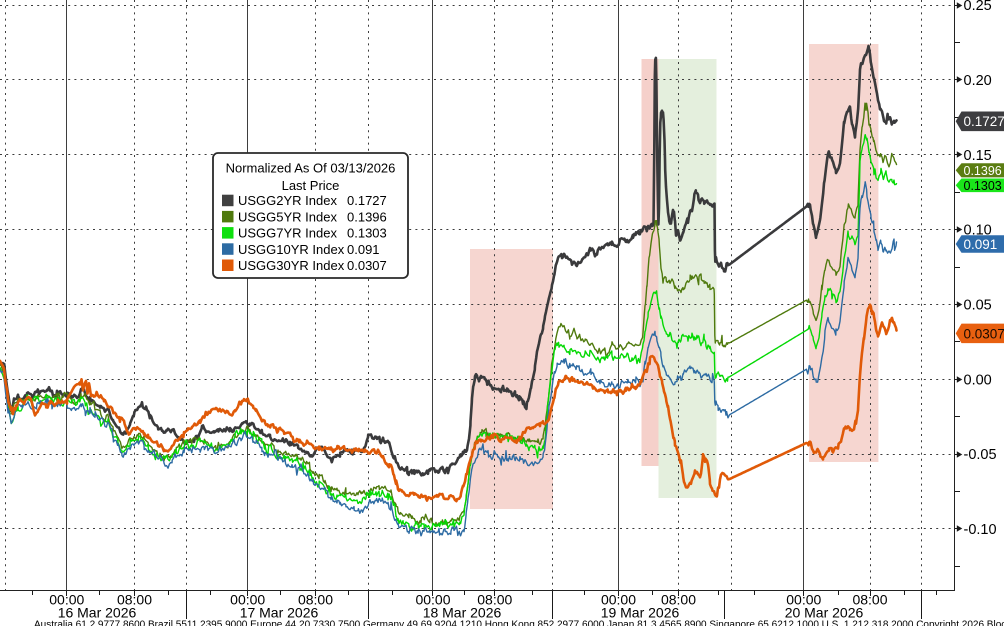 This screenshot has height=631, width=1004. What do you see at coordinates (97, 613) in the screenshot?
I see `svg-text: 16 Mar 2026` at bounding box center [97, 613].